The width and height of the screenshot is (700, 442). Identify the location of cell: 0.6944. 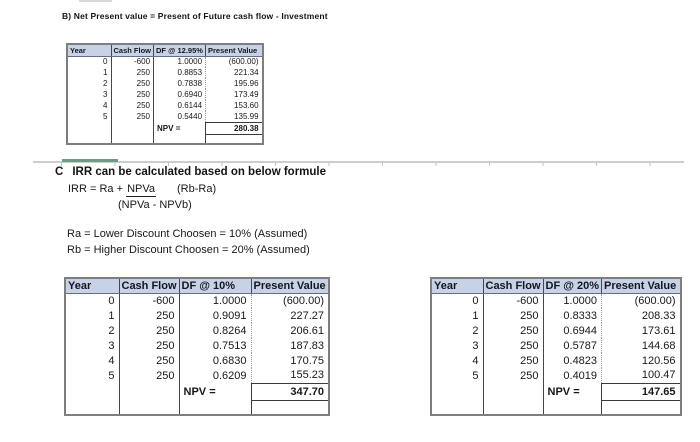
(573, 330).